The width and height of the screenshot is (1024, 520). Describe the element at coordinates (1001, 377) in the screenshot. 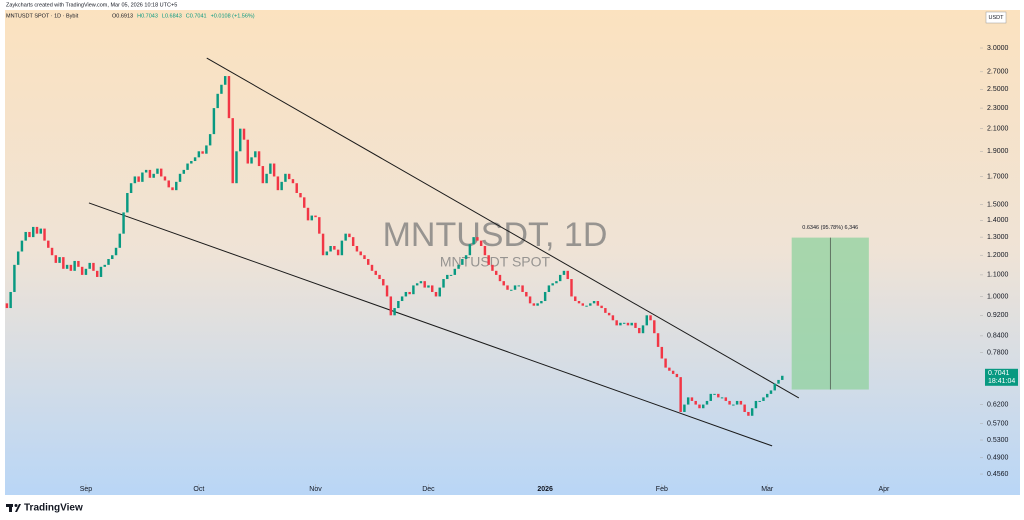

I see `price-tag` at that location.